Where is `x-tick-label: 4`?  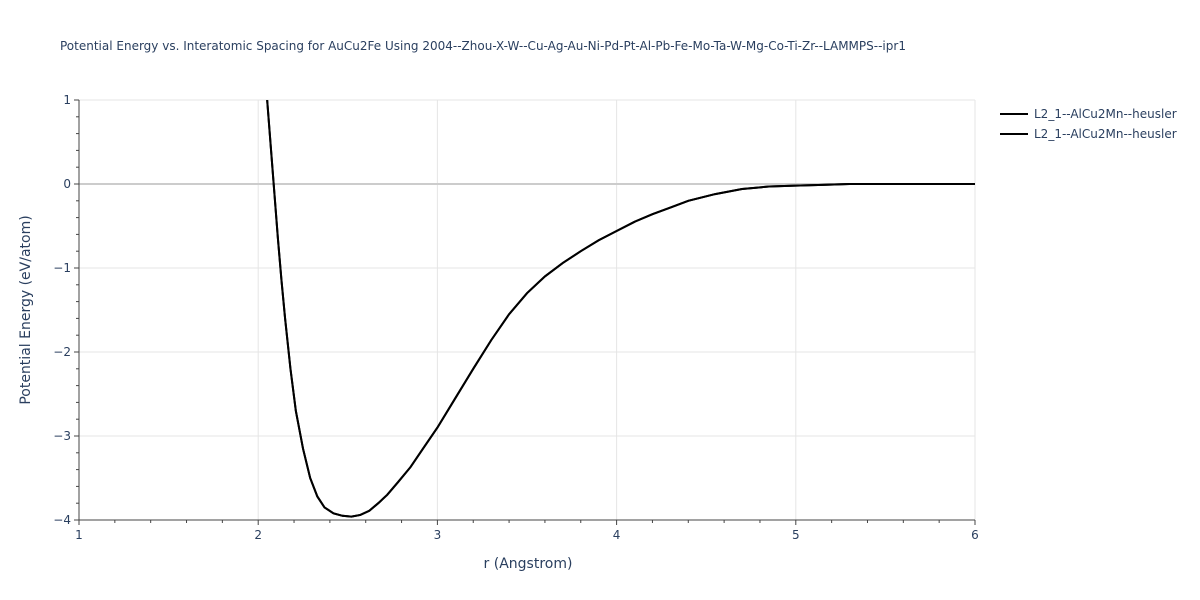
x-tick-label: 4 is located at coordinates (617, 535).